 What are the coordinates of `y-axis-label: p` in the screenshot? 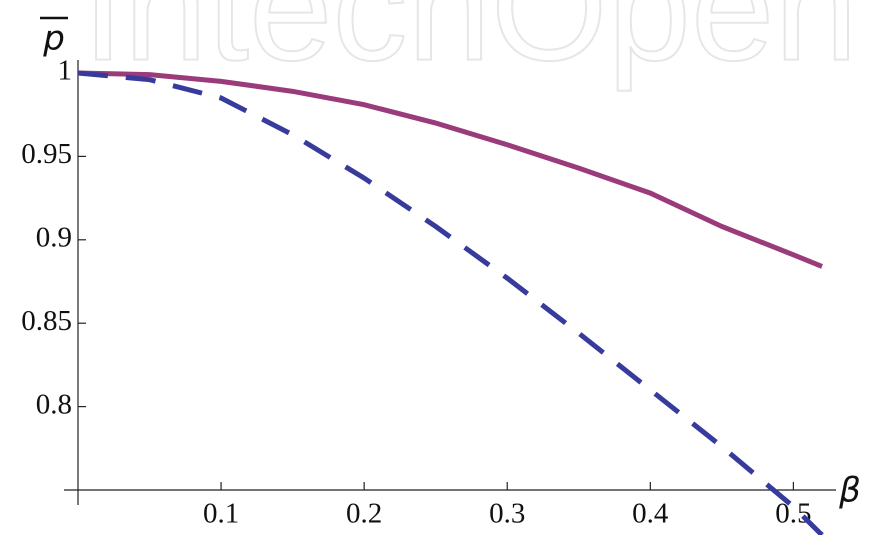 It's located at (53, 39).